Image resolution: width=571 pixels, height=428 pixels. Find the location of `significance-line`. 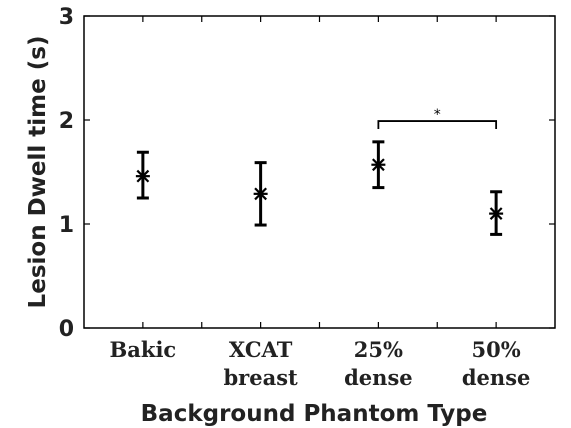

significance-line is located at coordinates (437, 125).